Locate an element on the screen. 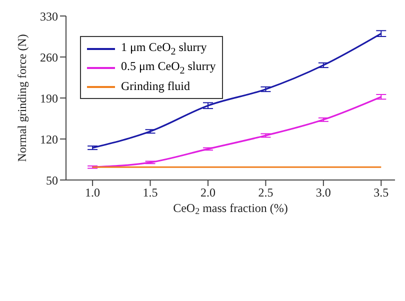 The image size is (405, 301). legend-label: Grinding fluid is located at coordinates (155, 86).